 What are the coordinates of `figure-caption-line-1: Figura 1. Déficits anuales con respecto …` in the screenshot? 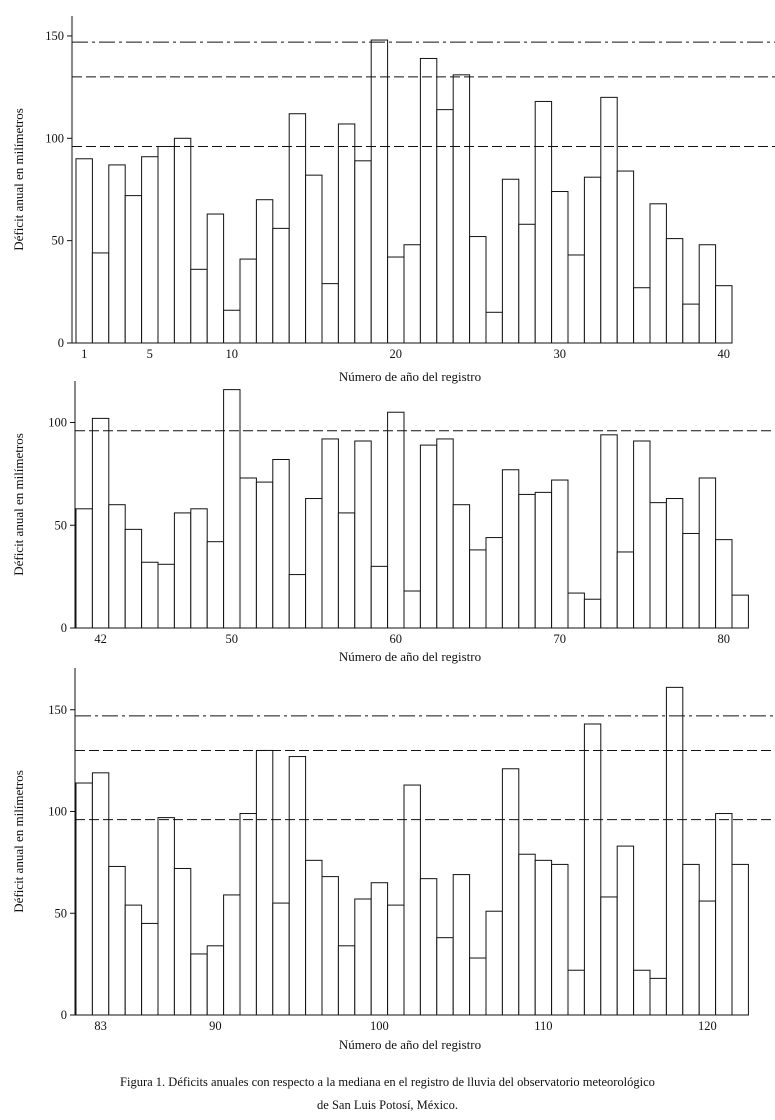 It's located at (387, 1082).